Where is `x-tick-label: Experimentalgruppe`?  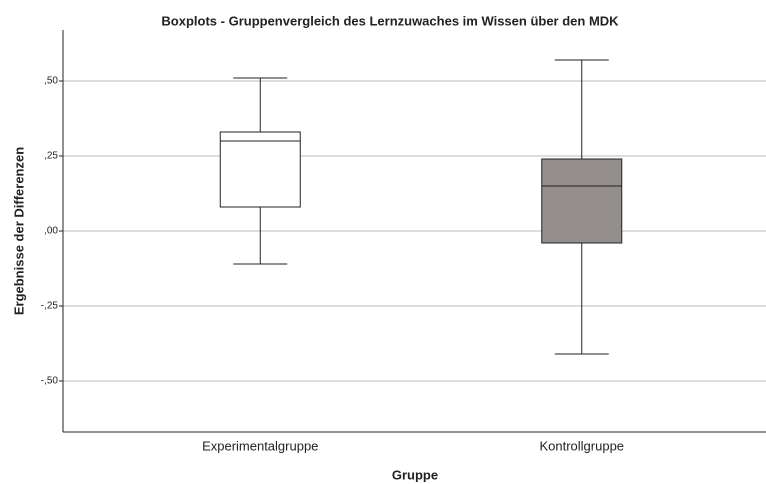 x-tick-label: Experimentalgruppe is located at coordinates (260, 445).